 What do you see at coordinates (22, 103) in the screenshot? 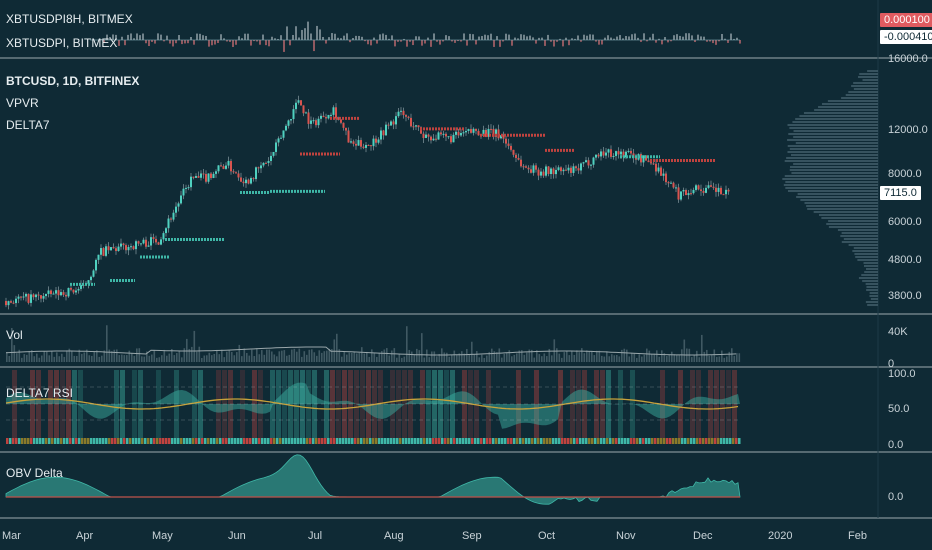
I see `indicator-vpvr: VPVR` at bounding box center [22, 103].